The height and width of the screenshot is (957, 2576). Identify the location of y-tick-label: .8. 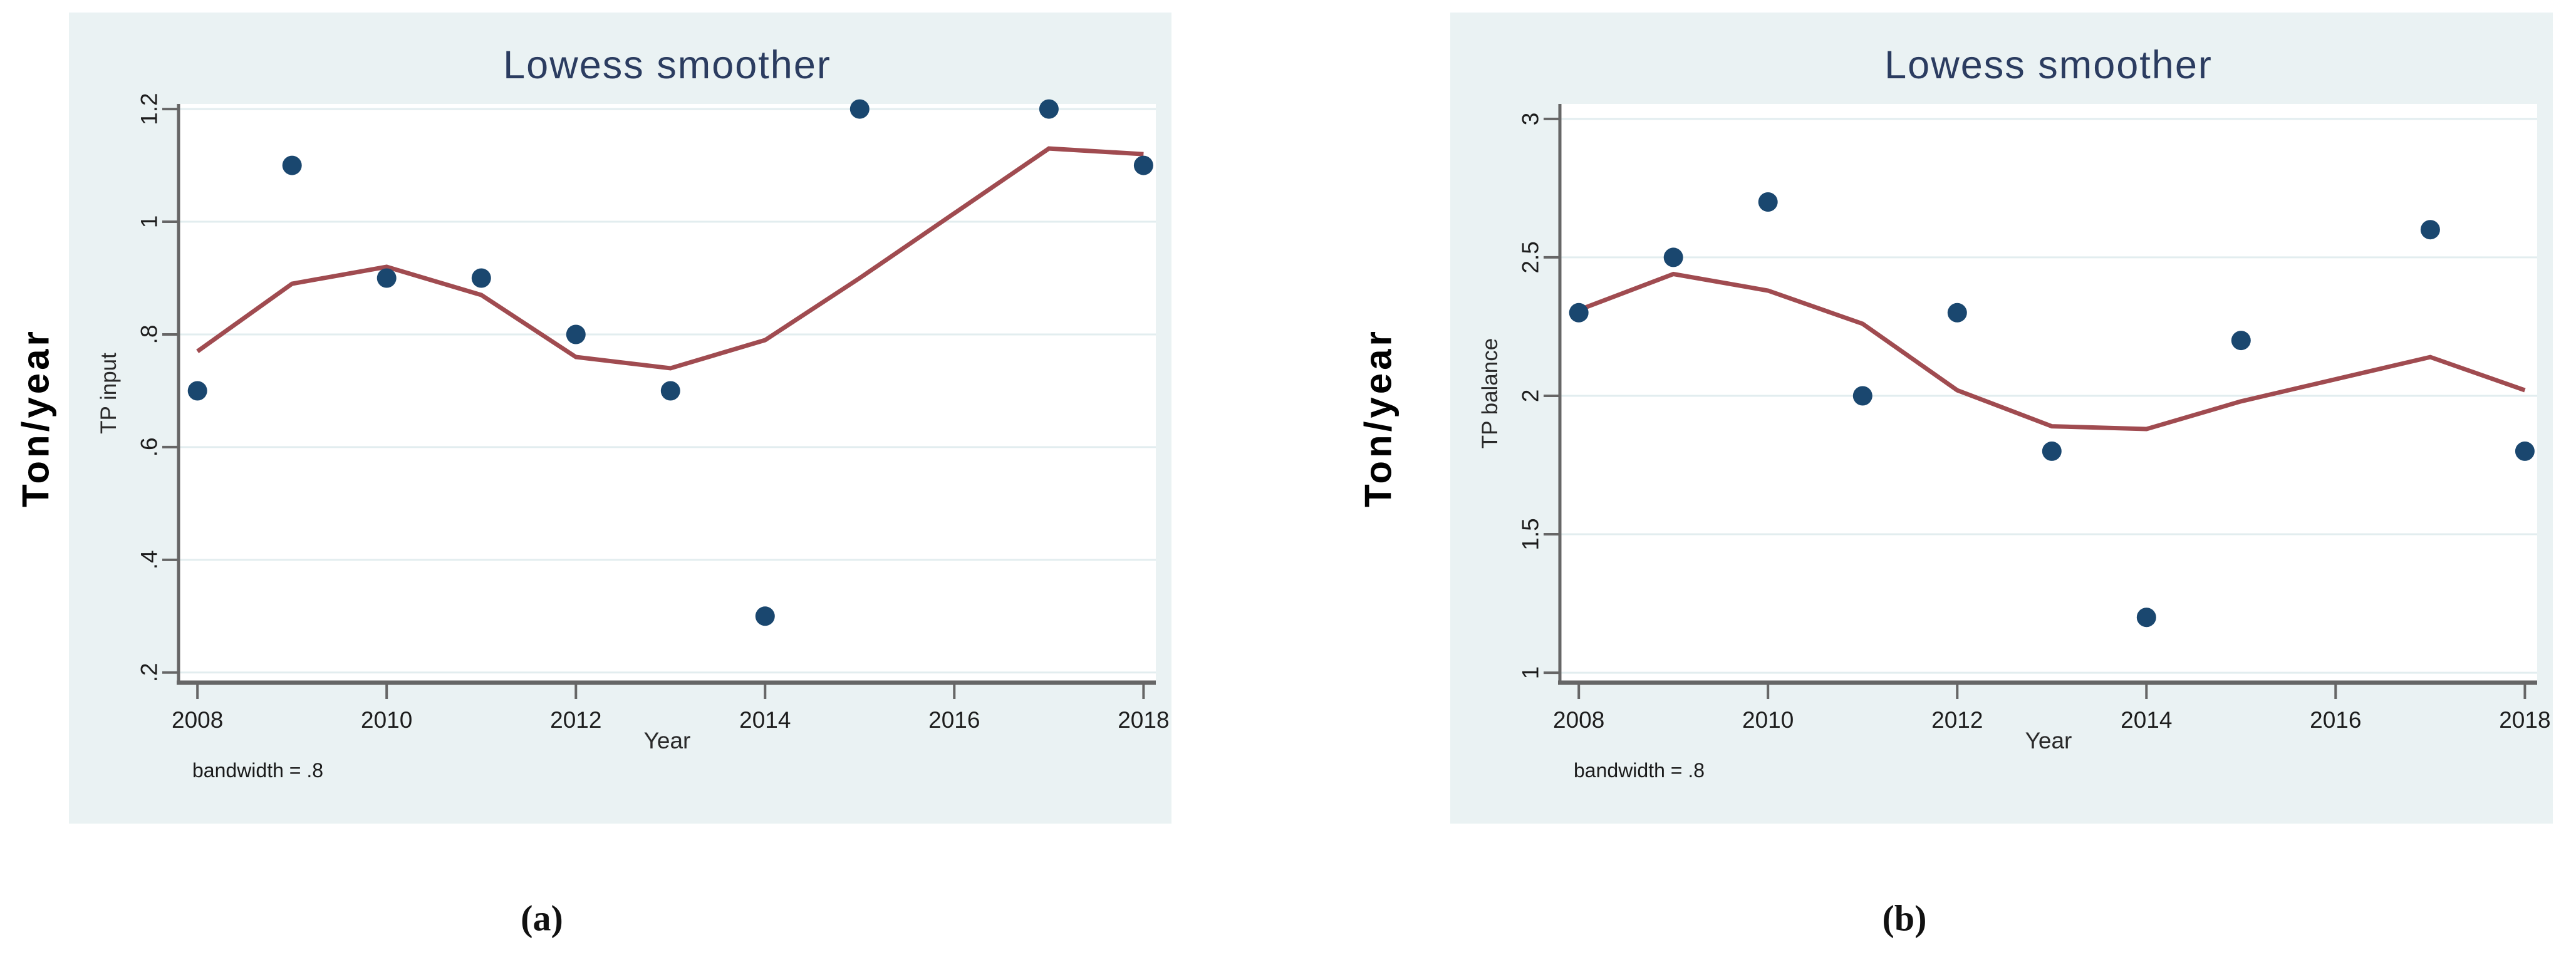
(149, 334).